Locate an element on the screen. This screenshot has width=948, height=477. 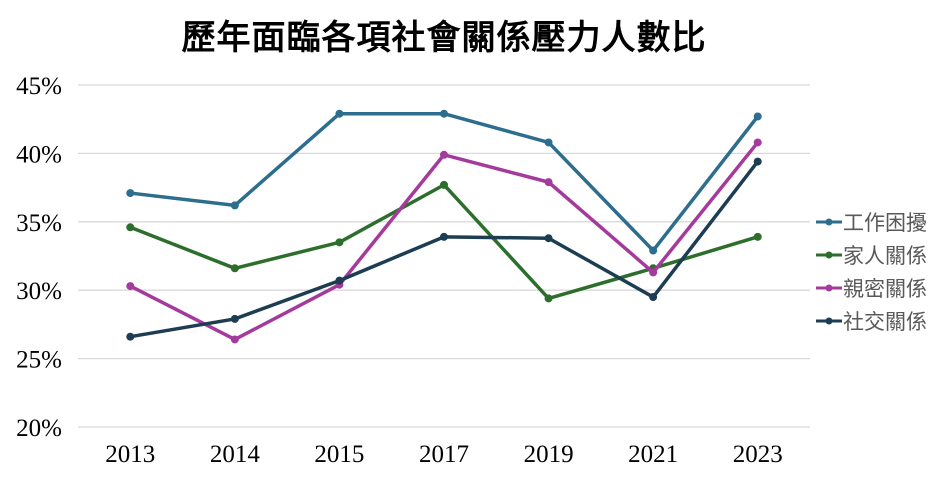
x-axis-tick-label: 2013 is located at coordinates (130, 454).